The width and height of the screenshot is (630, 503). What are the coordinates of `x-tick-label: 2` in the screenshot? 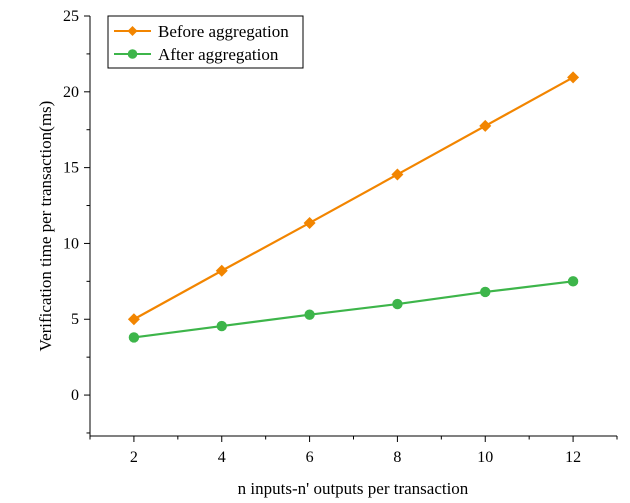 It's located at (134, 457).